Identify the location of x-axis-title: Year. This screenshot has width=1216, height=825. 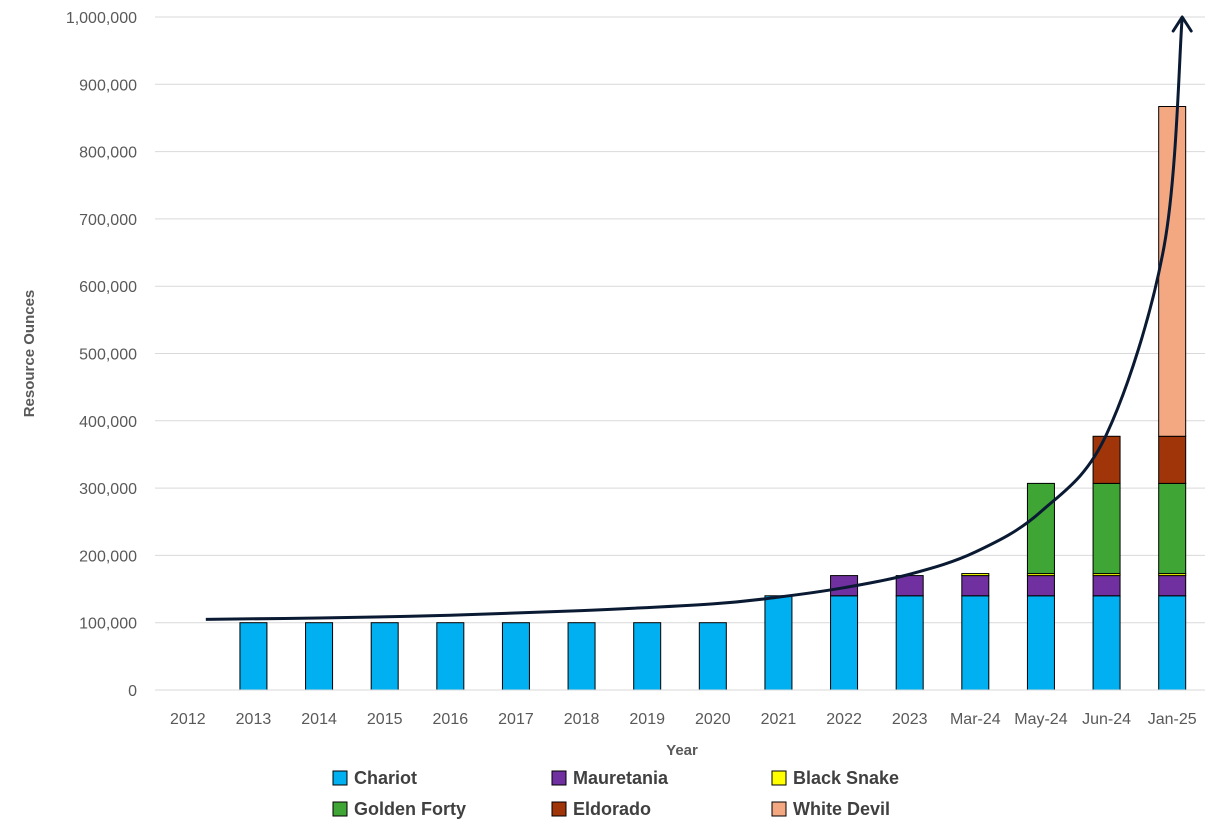
(682, 750).